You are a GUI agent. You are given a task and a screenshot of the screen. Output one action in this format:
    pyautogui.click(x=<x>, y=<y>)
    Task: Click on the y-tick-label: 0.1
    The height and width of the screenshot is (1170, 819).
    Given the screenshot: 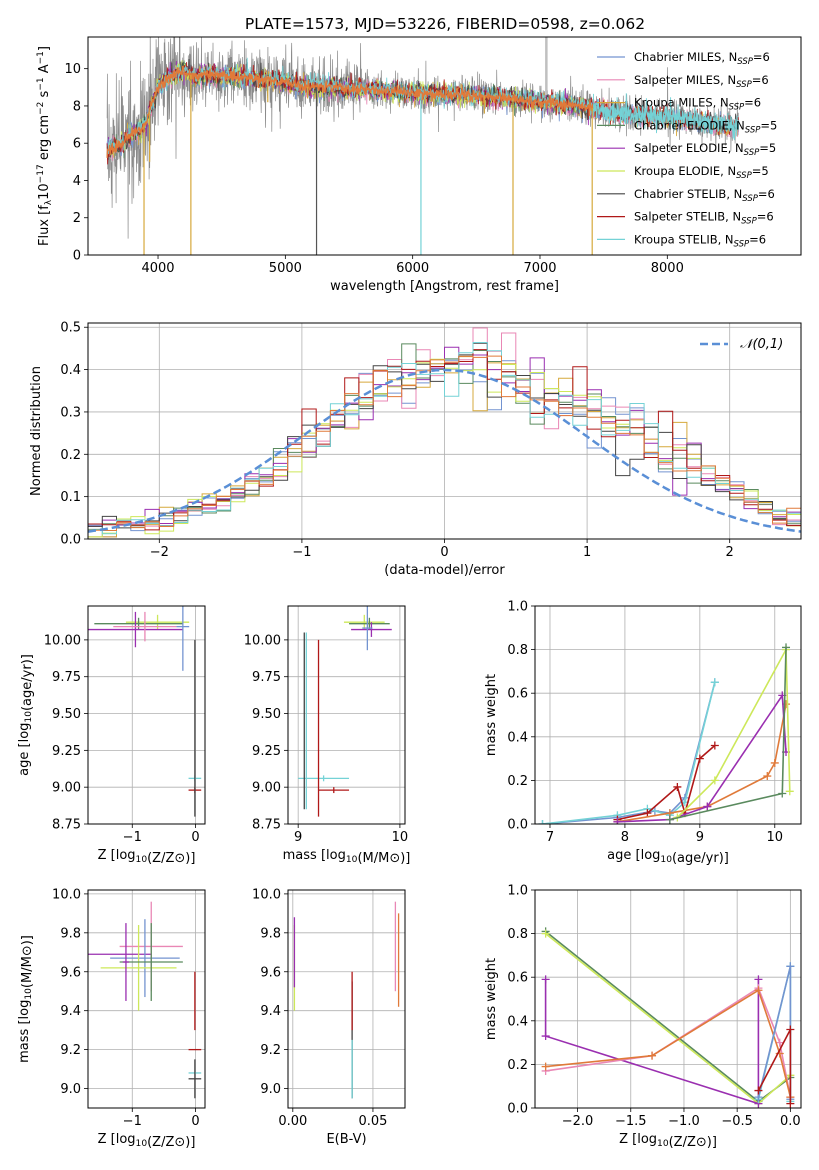 What is the action you would take?
    pyautogui.click(x=70, y=497)
    